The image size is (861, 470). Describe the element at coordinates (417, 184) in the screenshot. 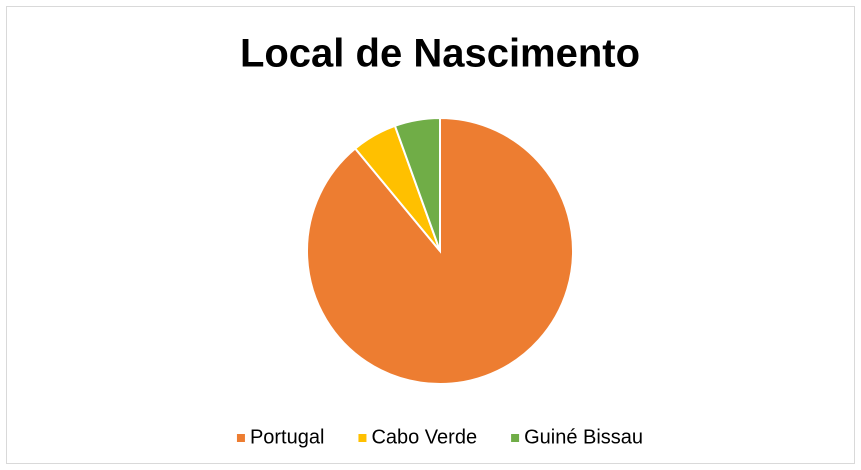

I see `pie-slice` at that location.